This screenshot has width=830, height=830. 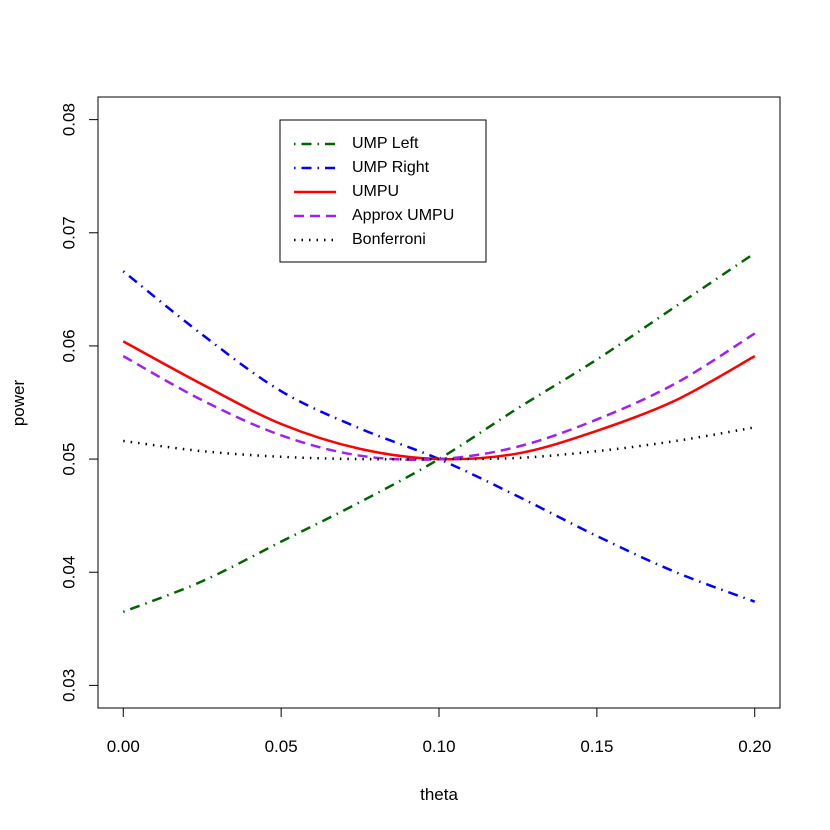 What do you see at coordinates (79, 402) in the screenshot?
I see `y-axis: 0.03 0.04 0.05 0.06 0.07 0.08` at bounding box center [79, 402].